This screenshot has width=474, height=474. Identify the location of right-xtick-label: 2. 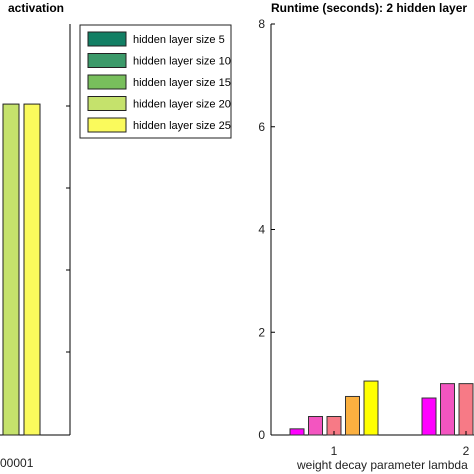
(466, 451).